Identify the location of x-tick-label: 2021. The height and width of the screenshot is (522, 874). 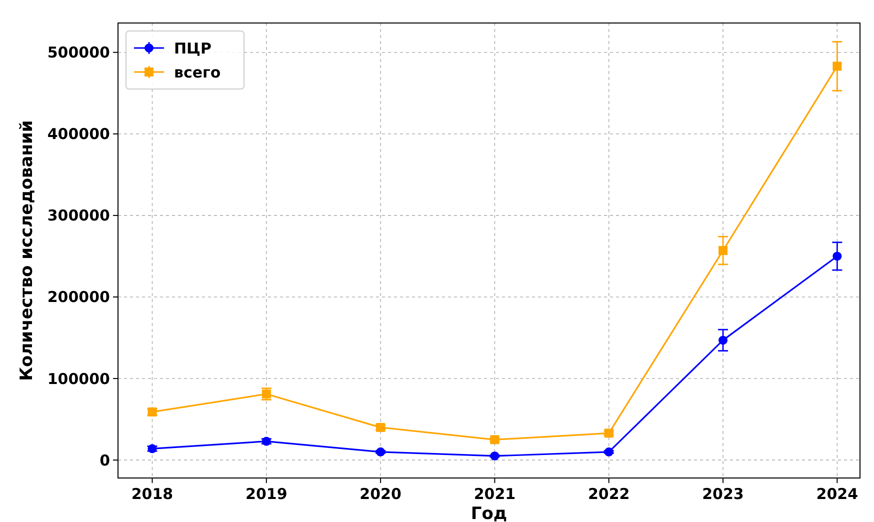
(495, 494).